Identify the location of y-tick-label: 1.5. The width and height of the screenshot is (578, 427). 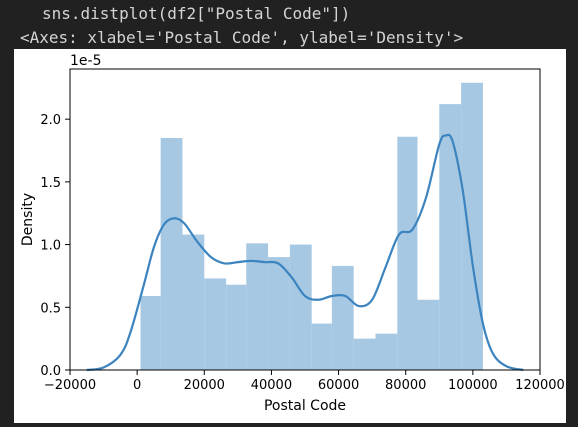
(50, 183).